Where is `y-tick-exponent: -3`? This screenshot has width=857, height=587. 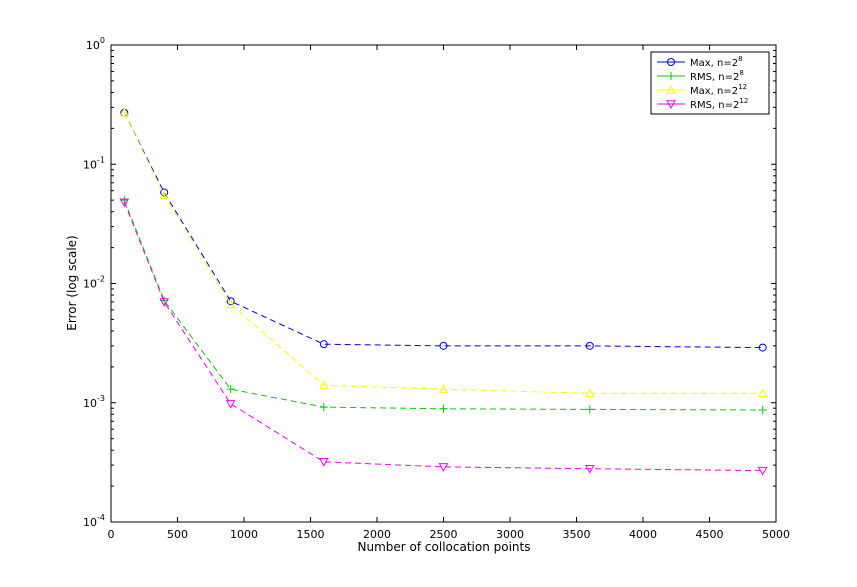 y-tick-exponent: -3 is located at coordinates (101, 398).